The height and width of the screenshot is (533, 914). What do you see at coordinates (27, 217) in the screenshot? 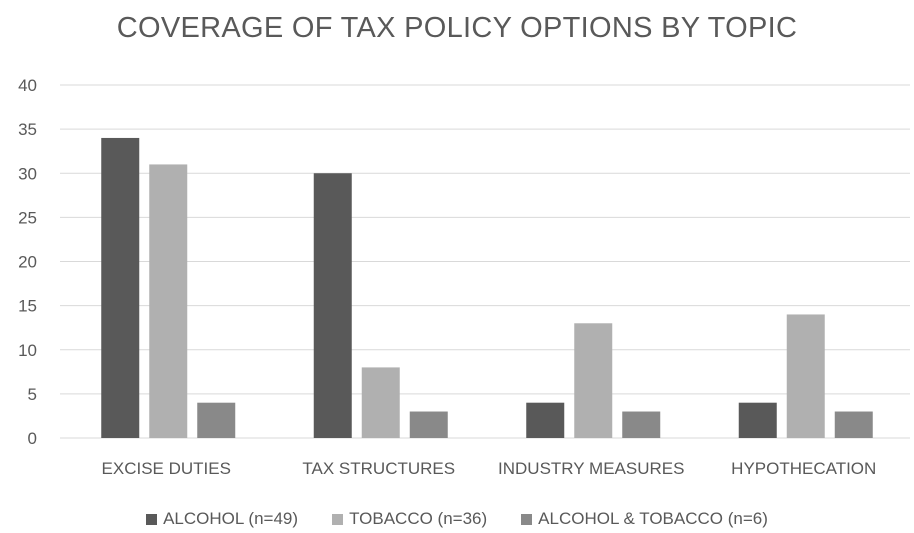
I see `y-tick-label: 25` at bounding box center [27, 217].